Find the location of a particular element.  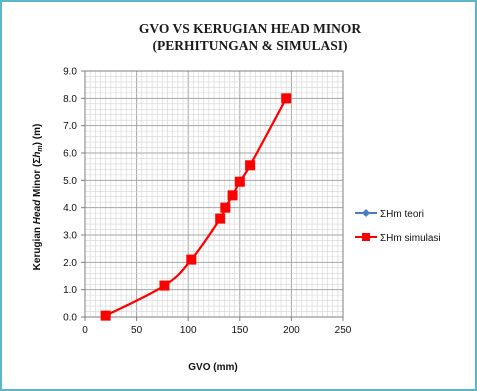

legend-marker-teori is located at coordinates (366, 213).